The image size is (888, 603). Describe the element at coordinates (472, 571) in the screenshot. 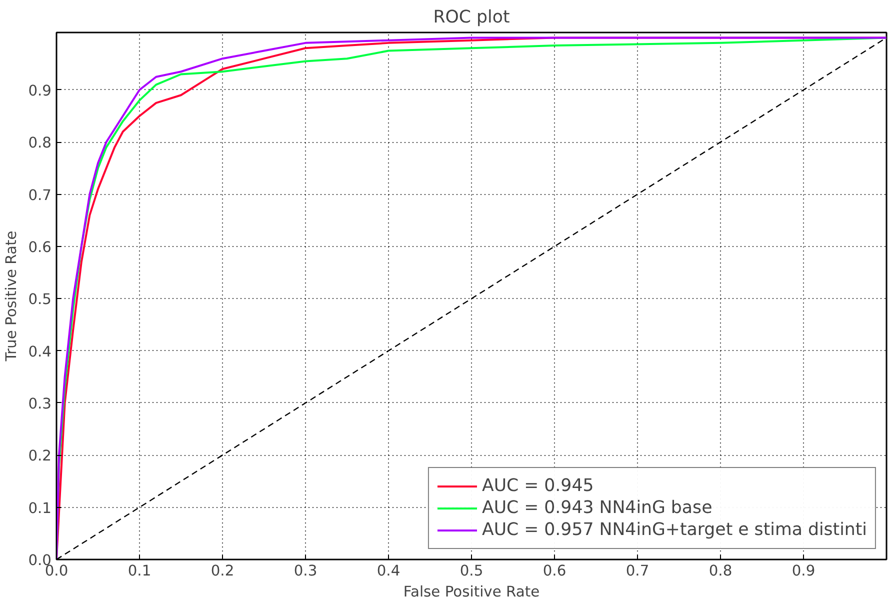

I see `x-tick-label: 0.5` at that location.